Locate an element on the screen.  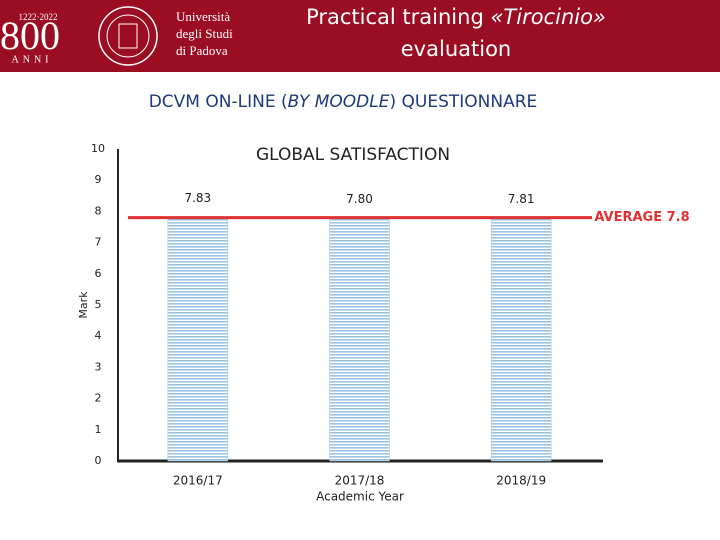
y-tick-label: 9 is located at coordinates (98, 179).